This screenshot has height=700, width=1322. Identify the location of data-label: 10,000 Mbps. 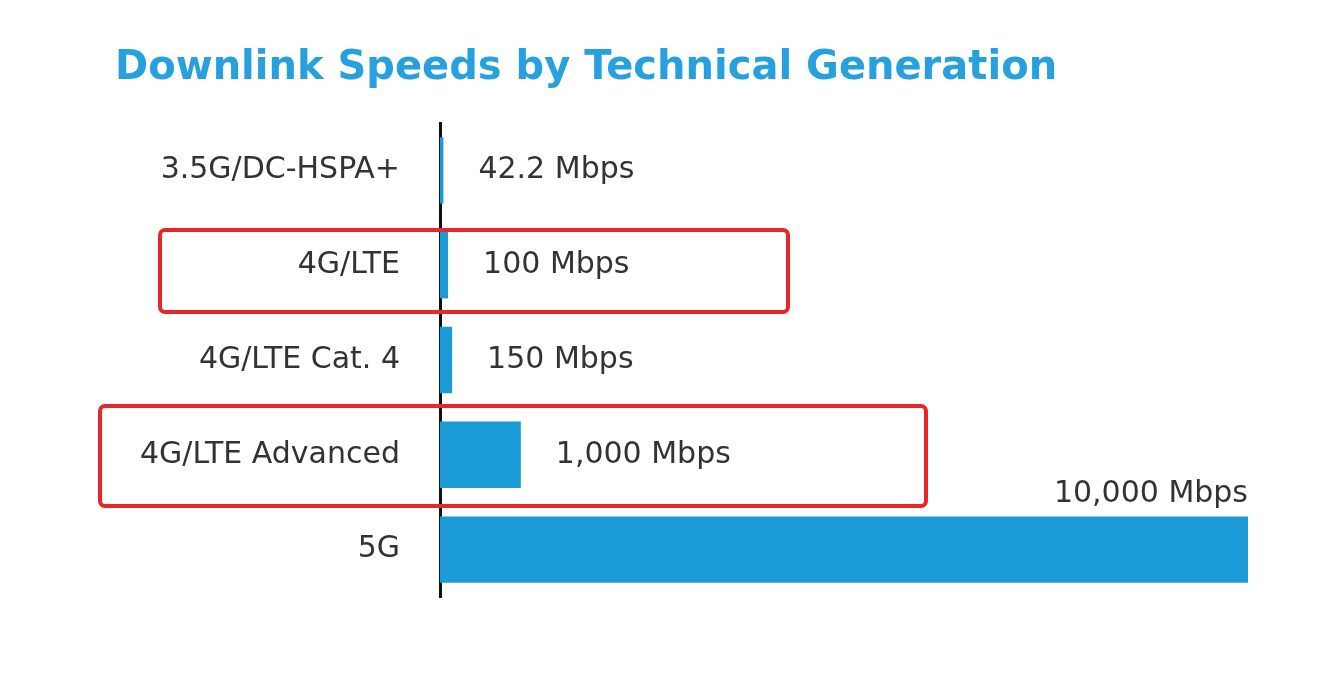
(1150, 492).